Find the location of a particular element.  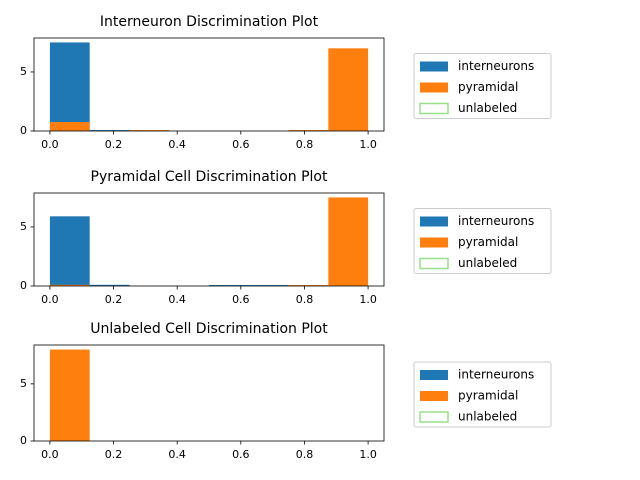

subplot-title: Interneuron Discrimination Plot is located at coordinates (209, 22).